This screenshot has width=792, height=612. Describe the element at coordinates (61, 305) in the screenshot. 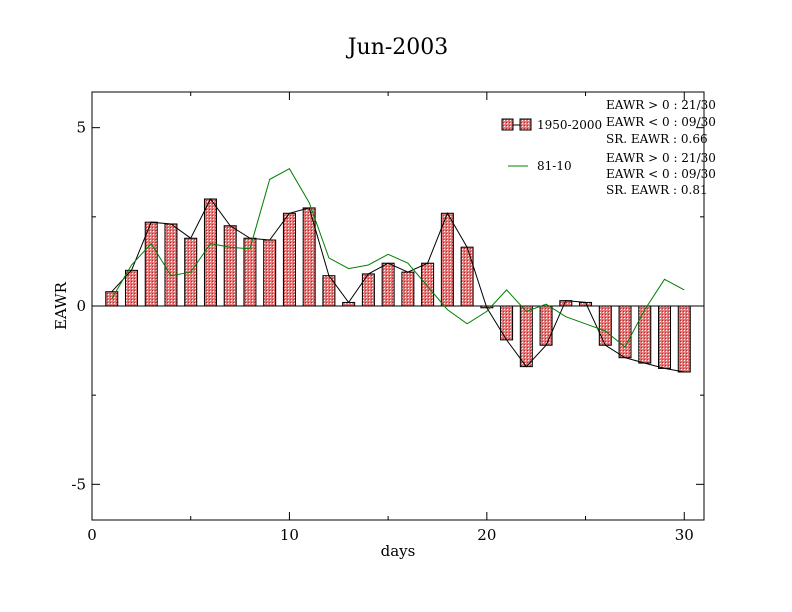

I see `y-axis-label: EAWR` at that location.